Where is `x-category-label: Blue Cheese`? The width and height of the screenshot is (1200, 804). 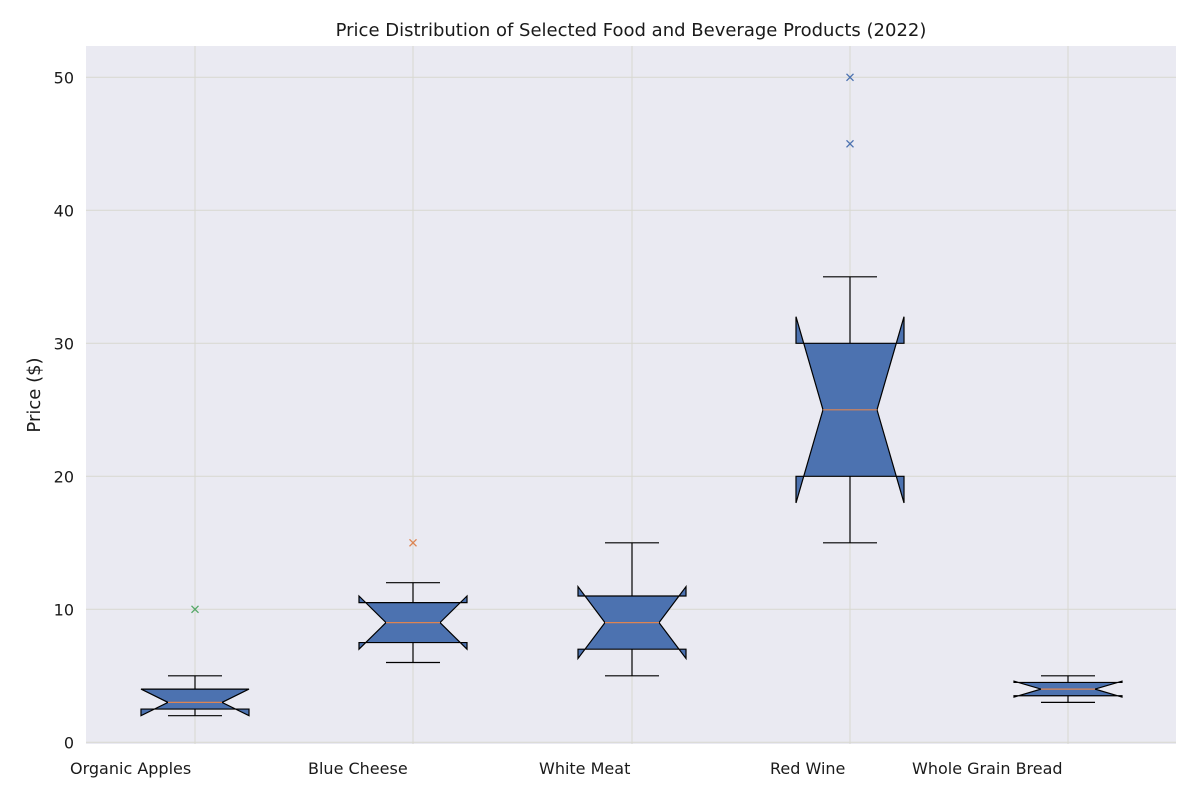 x-category-label: Blue Cheese is located at coordinates (358, 768).